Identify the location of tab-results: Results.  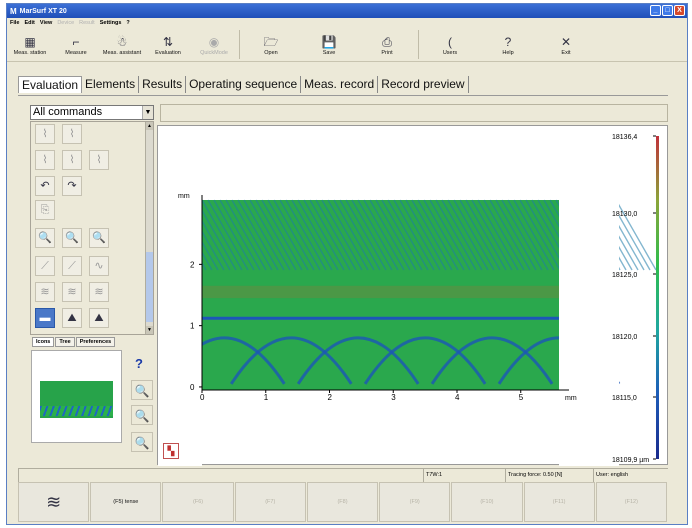
(163, 84).